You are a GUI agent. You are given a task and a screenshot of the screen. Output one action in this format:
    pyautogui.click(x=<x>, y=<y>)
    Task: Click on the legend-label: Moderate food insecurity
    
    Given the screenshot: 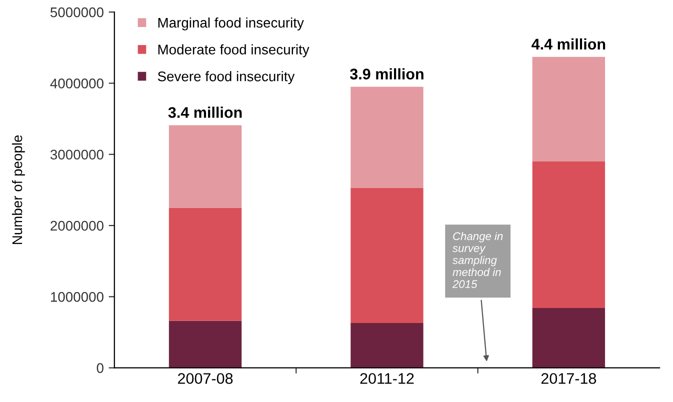 What is the action you would take?
    pyautogui.click(x=234, y=51)
    